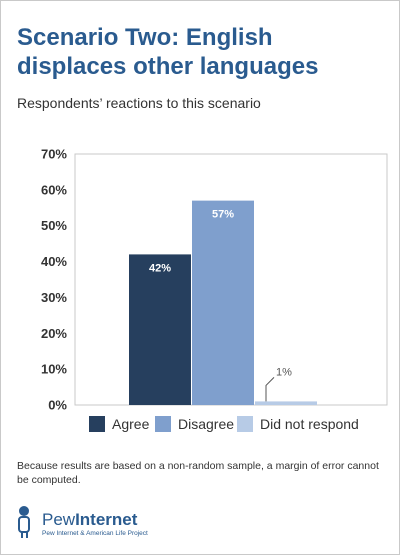 This screenshot has height=555, width=400. What do you see at coordinates (206, 424) in the screenshot?
I see `legend-label: Disagree` at bounding box center [206, 424].